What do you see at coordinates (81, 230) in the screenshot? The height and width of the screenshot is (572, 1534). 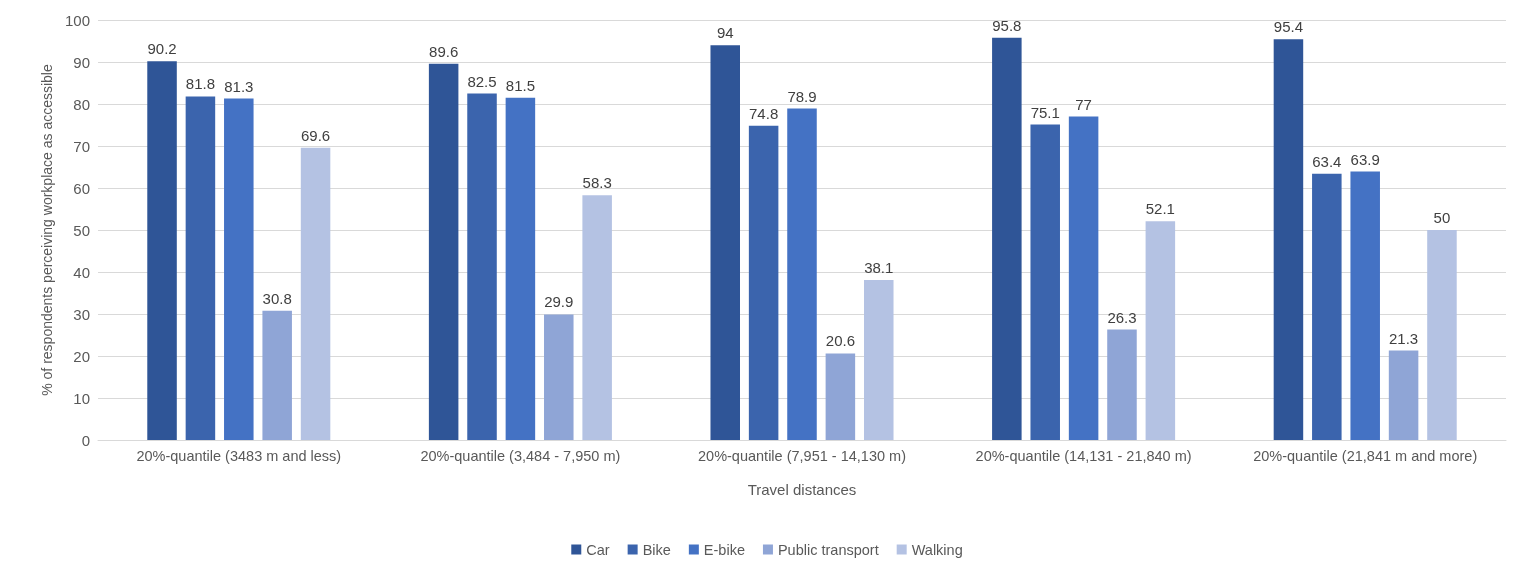 I see `y-tick-label: 50` at bounding box center [81, 230].